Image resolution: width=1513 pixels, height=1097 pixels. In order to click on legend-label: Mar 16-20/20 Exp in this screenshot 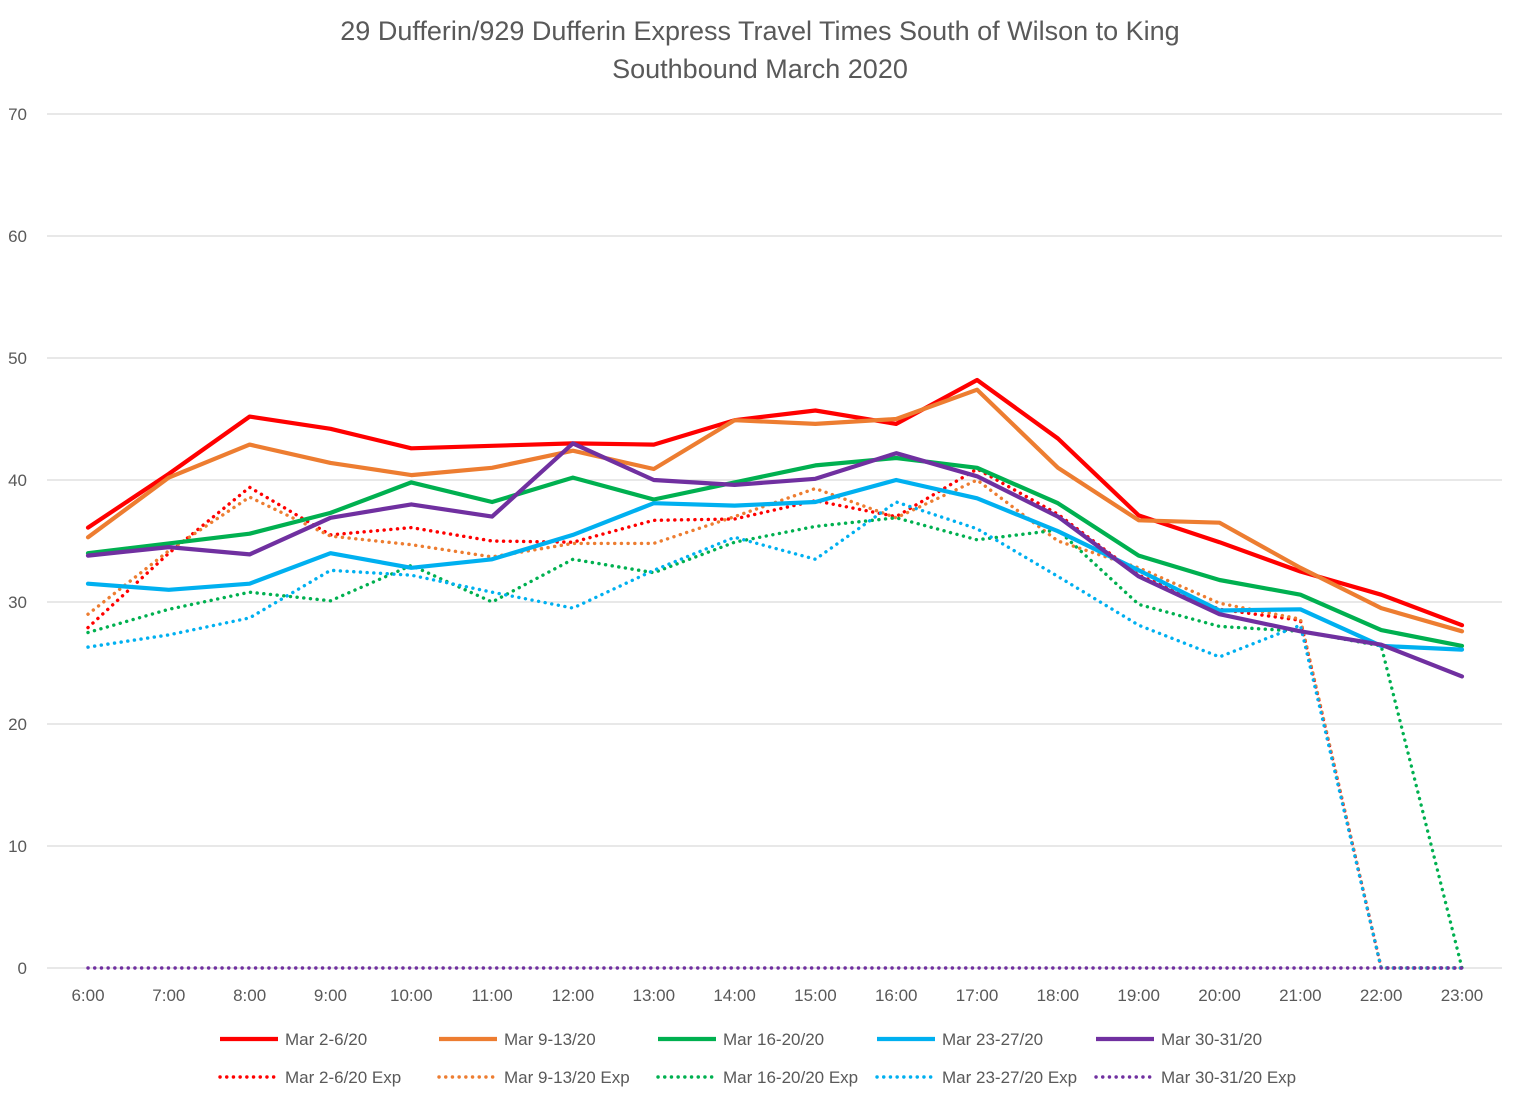, I will do `click(790, 1077)`.